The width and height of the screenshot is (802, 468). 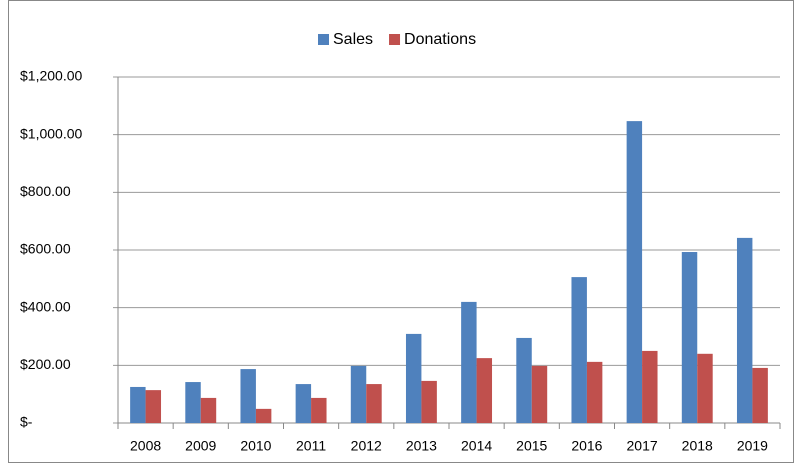 What do you see at coordinates (586, 446) in the screenshot?
I see `x-tick-label: 2016` at bounding box center [586, 446].